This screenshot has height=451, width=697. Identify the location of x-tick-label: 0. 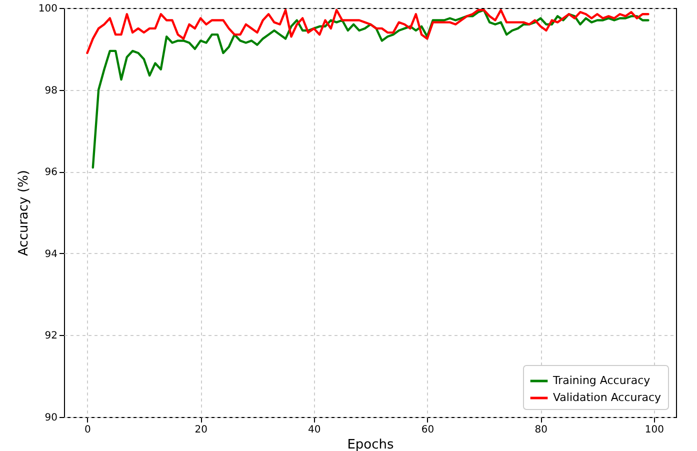
(87, 430).